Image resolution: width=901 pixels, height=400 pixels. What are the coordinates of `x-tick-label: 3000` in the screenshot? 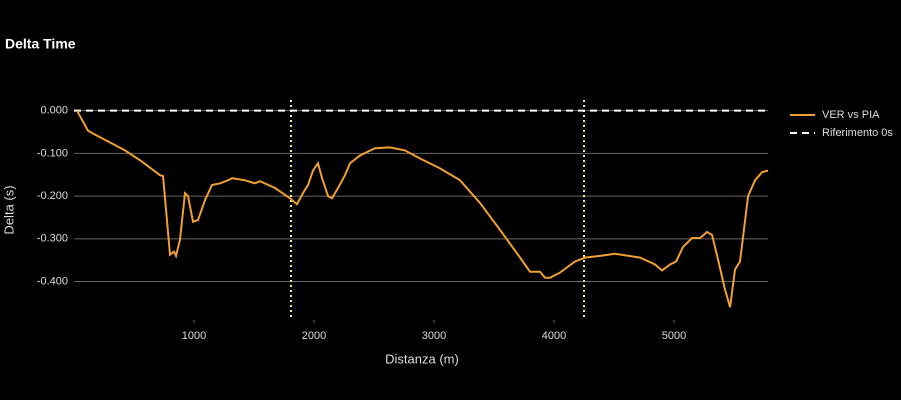 It's located at (434, 336).